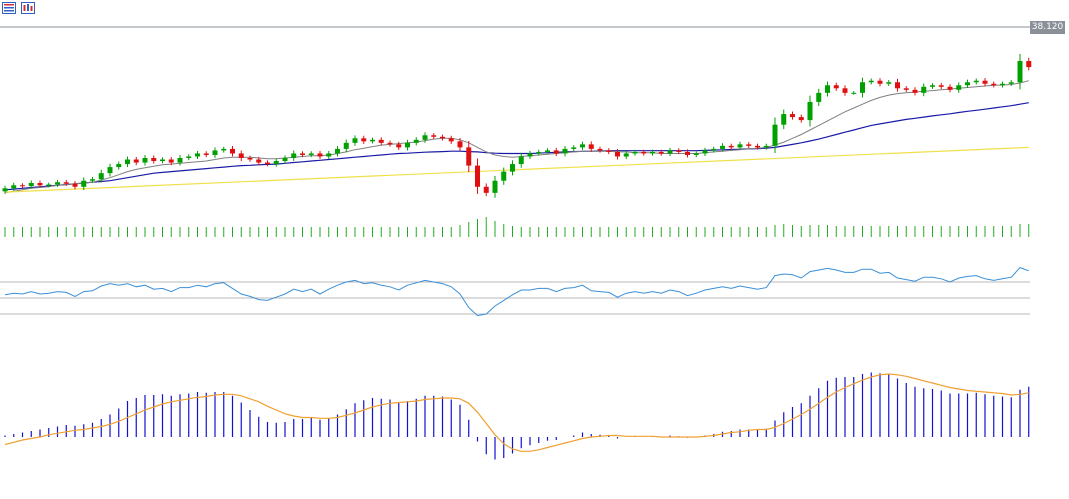 The image size is (1069, 499). Describe the element at coordinates (1047, 27) in the screenshot. I see `last-price-label: 38.120` at that location.